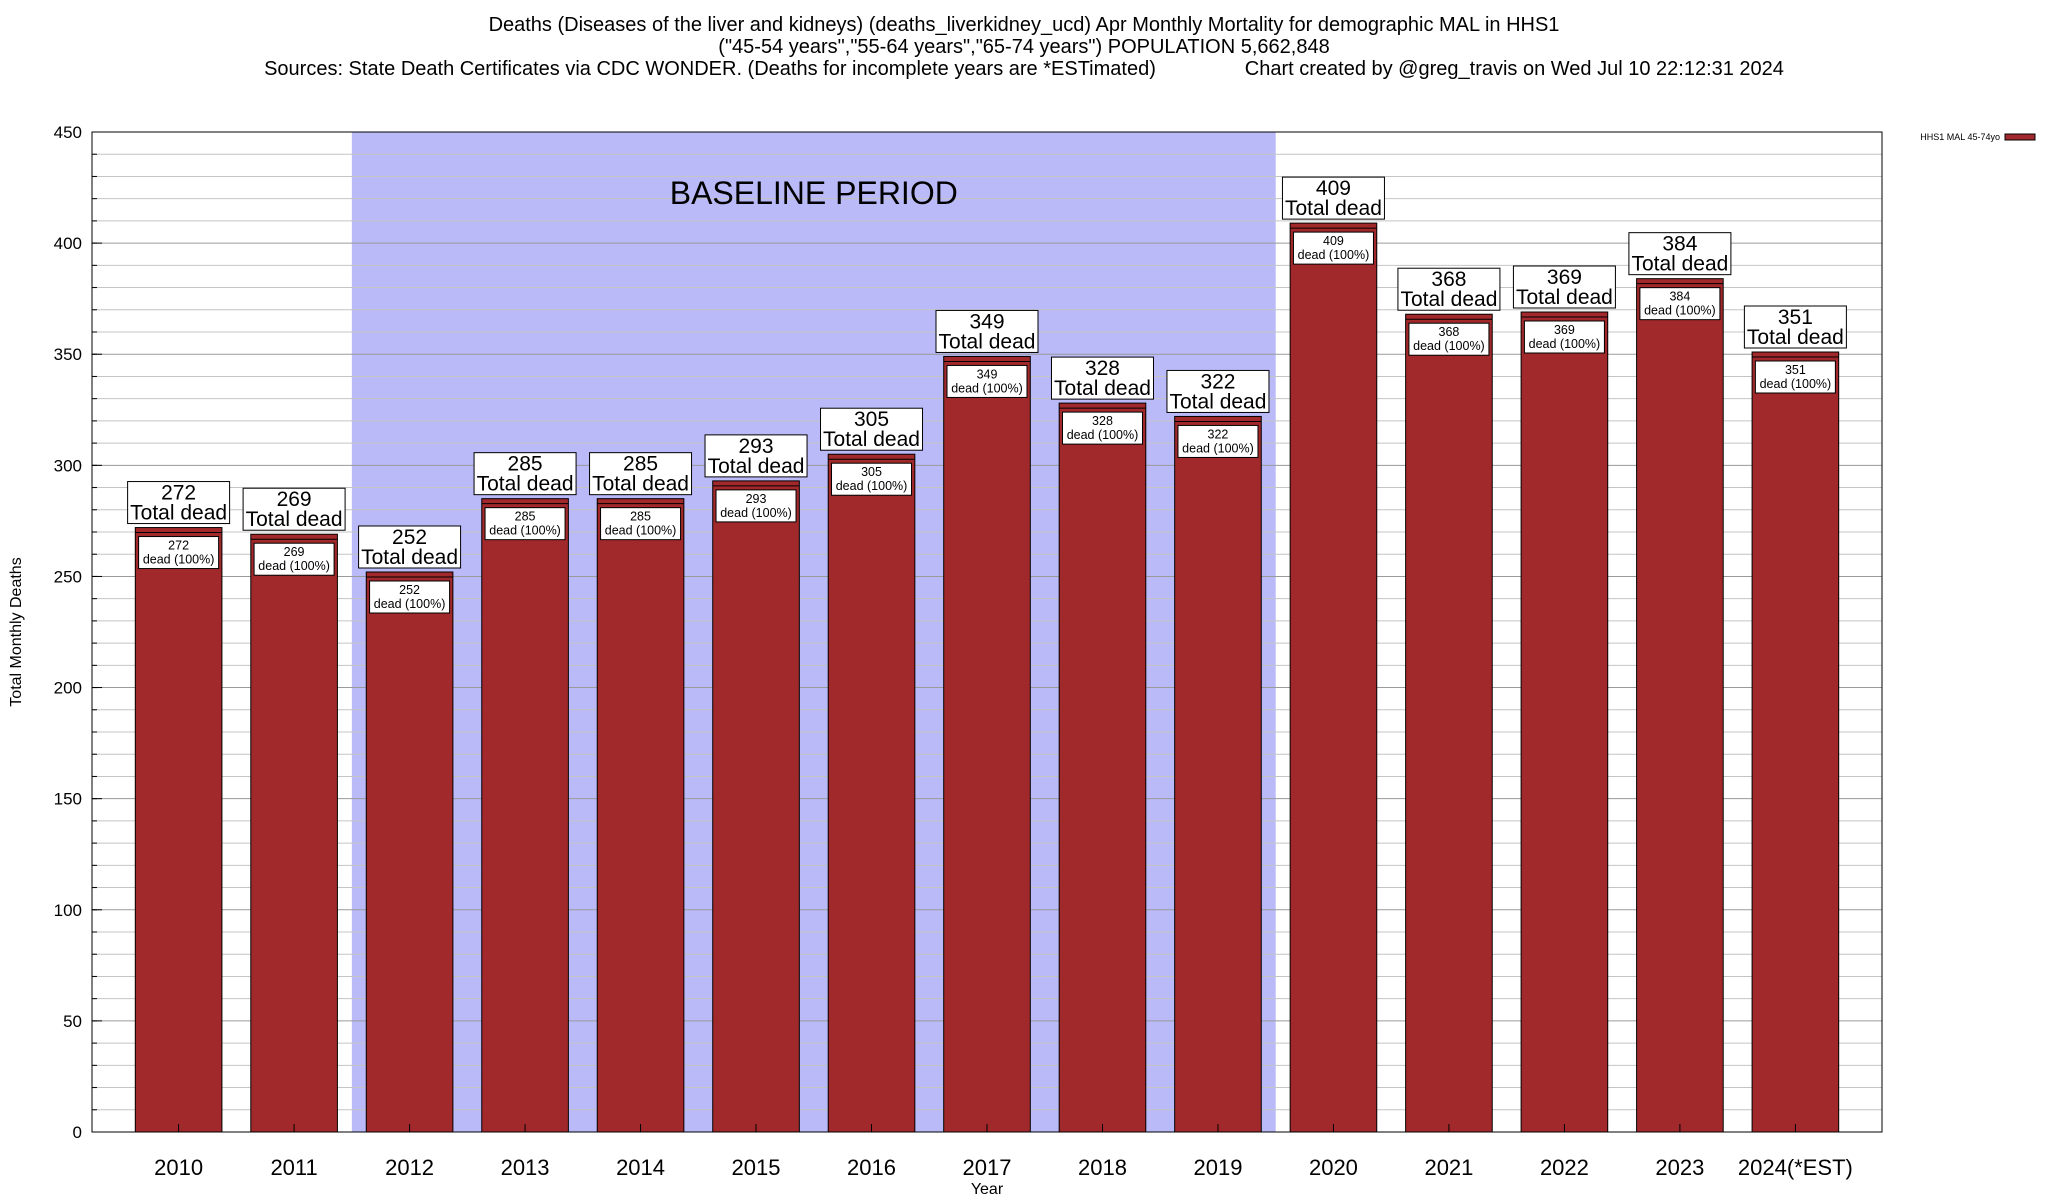 The image size is (2048, 1200). I want to click on y-tick-label: 300, so click(68, 465).